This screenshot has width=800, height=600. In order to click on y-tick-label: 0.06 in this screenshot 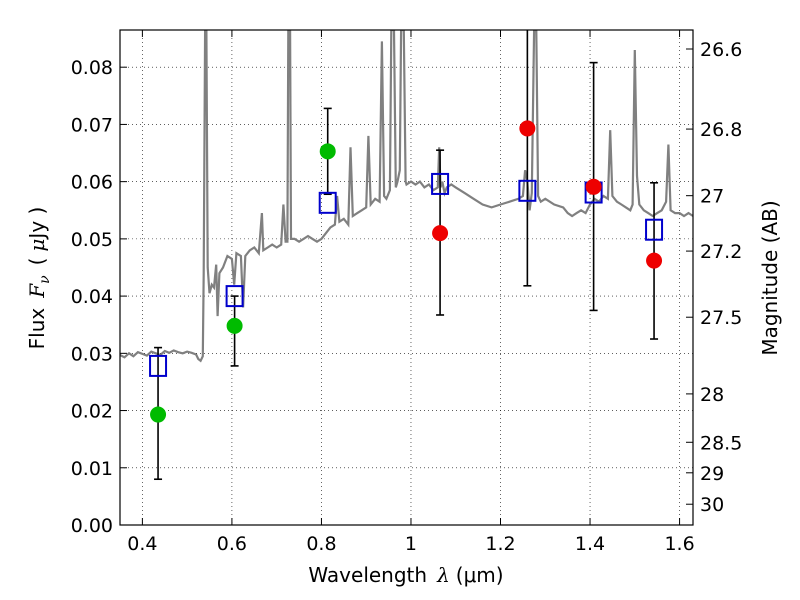, I will do `click(92, 183)`.